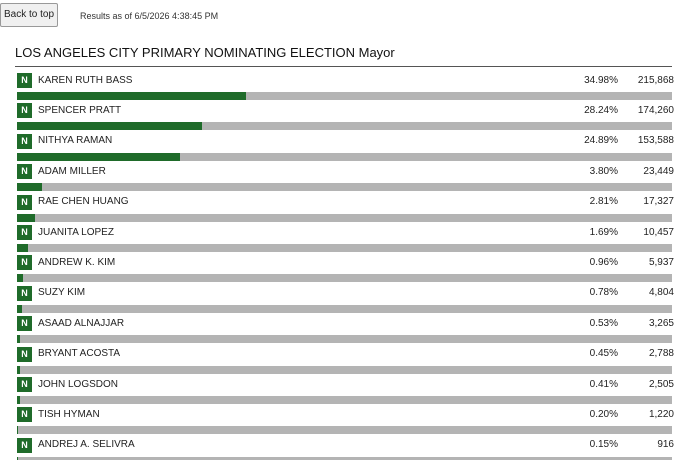 This screenshot has height=460, width=680. Describe the element at coordinates (603, 232) in the screenshot. I see `percent: 1.69%` at that location.